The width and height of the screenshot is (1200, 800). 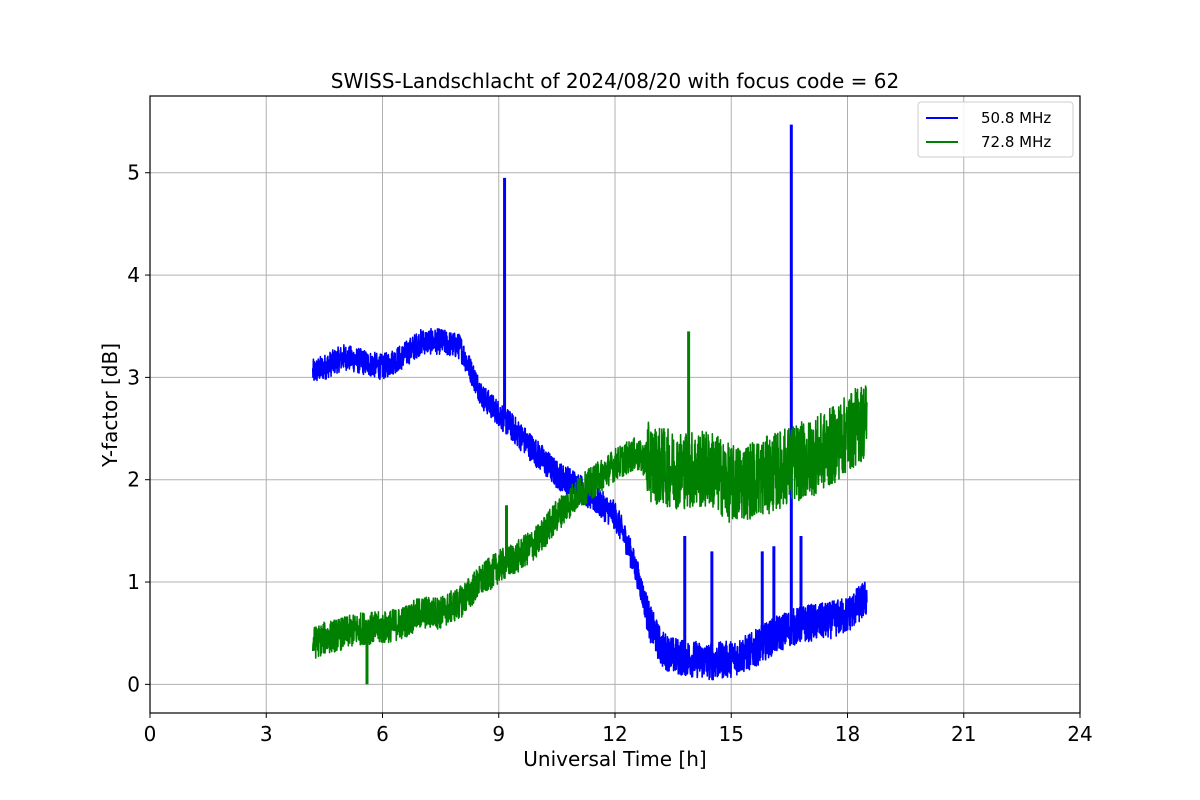 What do you see at coordinates (847, 734) in the screenshot?
I see `x-tick-label: 18` at bounding box center [847, 734].